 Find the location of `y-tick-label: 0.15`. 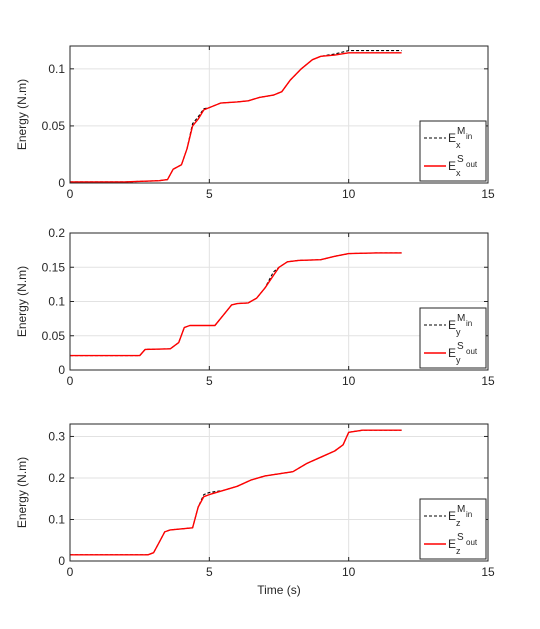

y-tick-label: 0.15 is located at coordinates (54, 267).